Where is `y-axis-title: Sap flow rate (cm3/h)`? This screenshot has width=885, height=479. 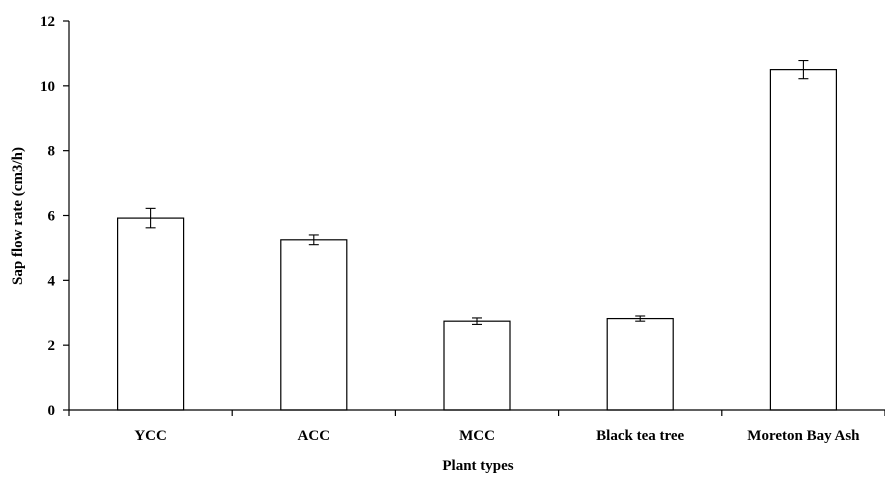
y-axis-title: Sap flow rate (cm3/h) is located at coordinates (18, 216).